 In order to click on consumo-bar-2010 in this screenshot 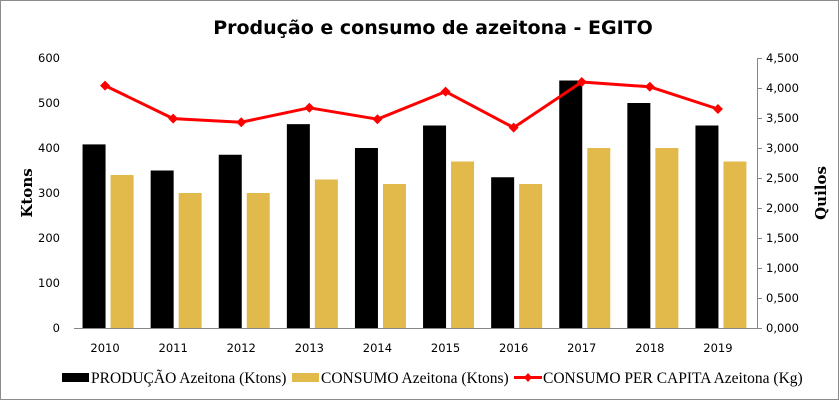, I will do `click(122, 251)`.